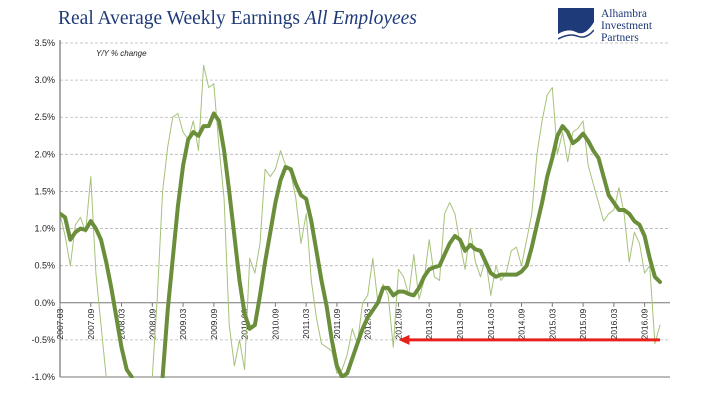 The image size is (705, 409). Describe the element at coordinates (529, 339) in the screenshot. I see `decline-arrow` at that location.